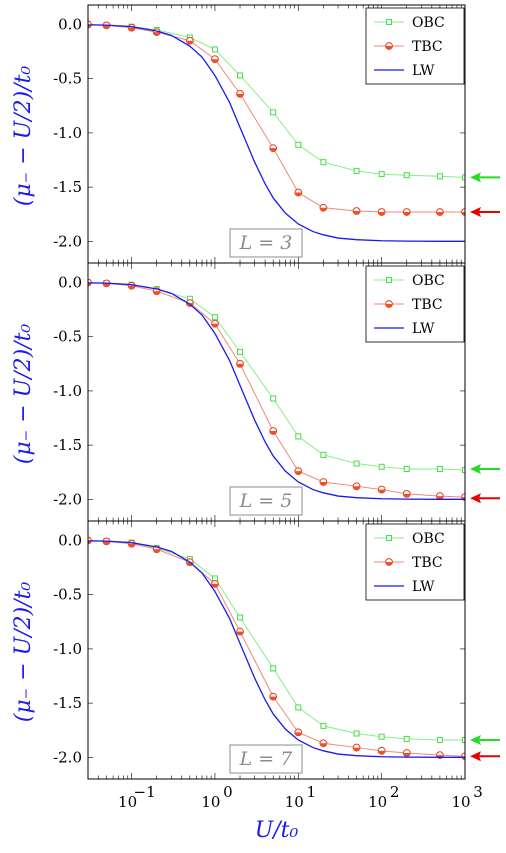 Image resolution: width=506 pixels, height=853 pixels. Describe the element at coordinates (277, 830) in the screenshot. I see `x-axis-label: U/t₀` at that location.